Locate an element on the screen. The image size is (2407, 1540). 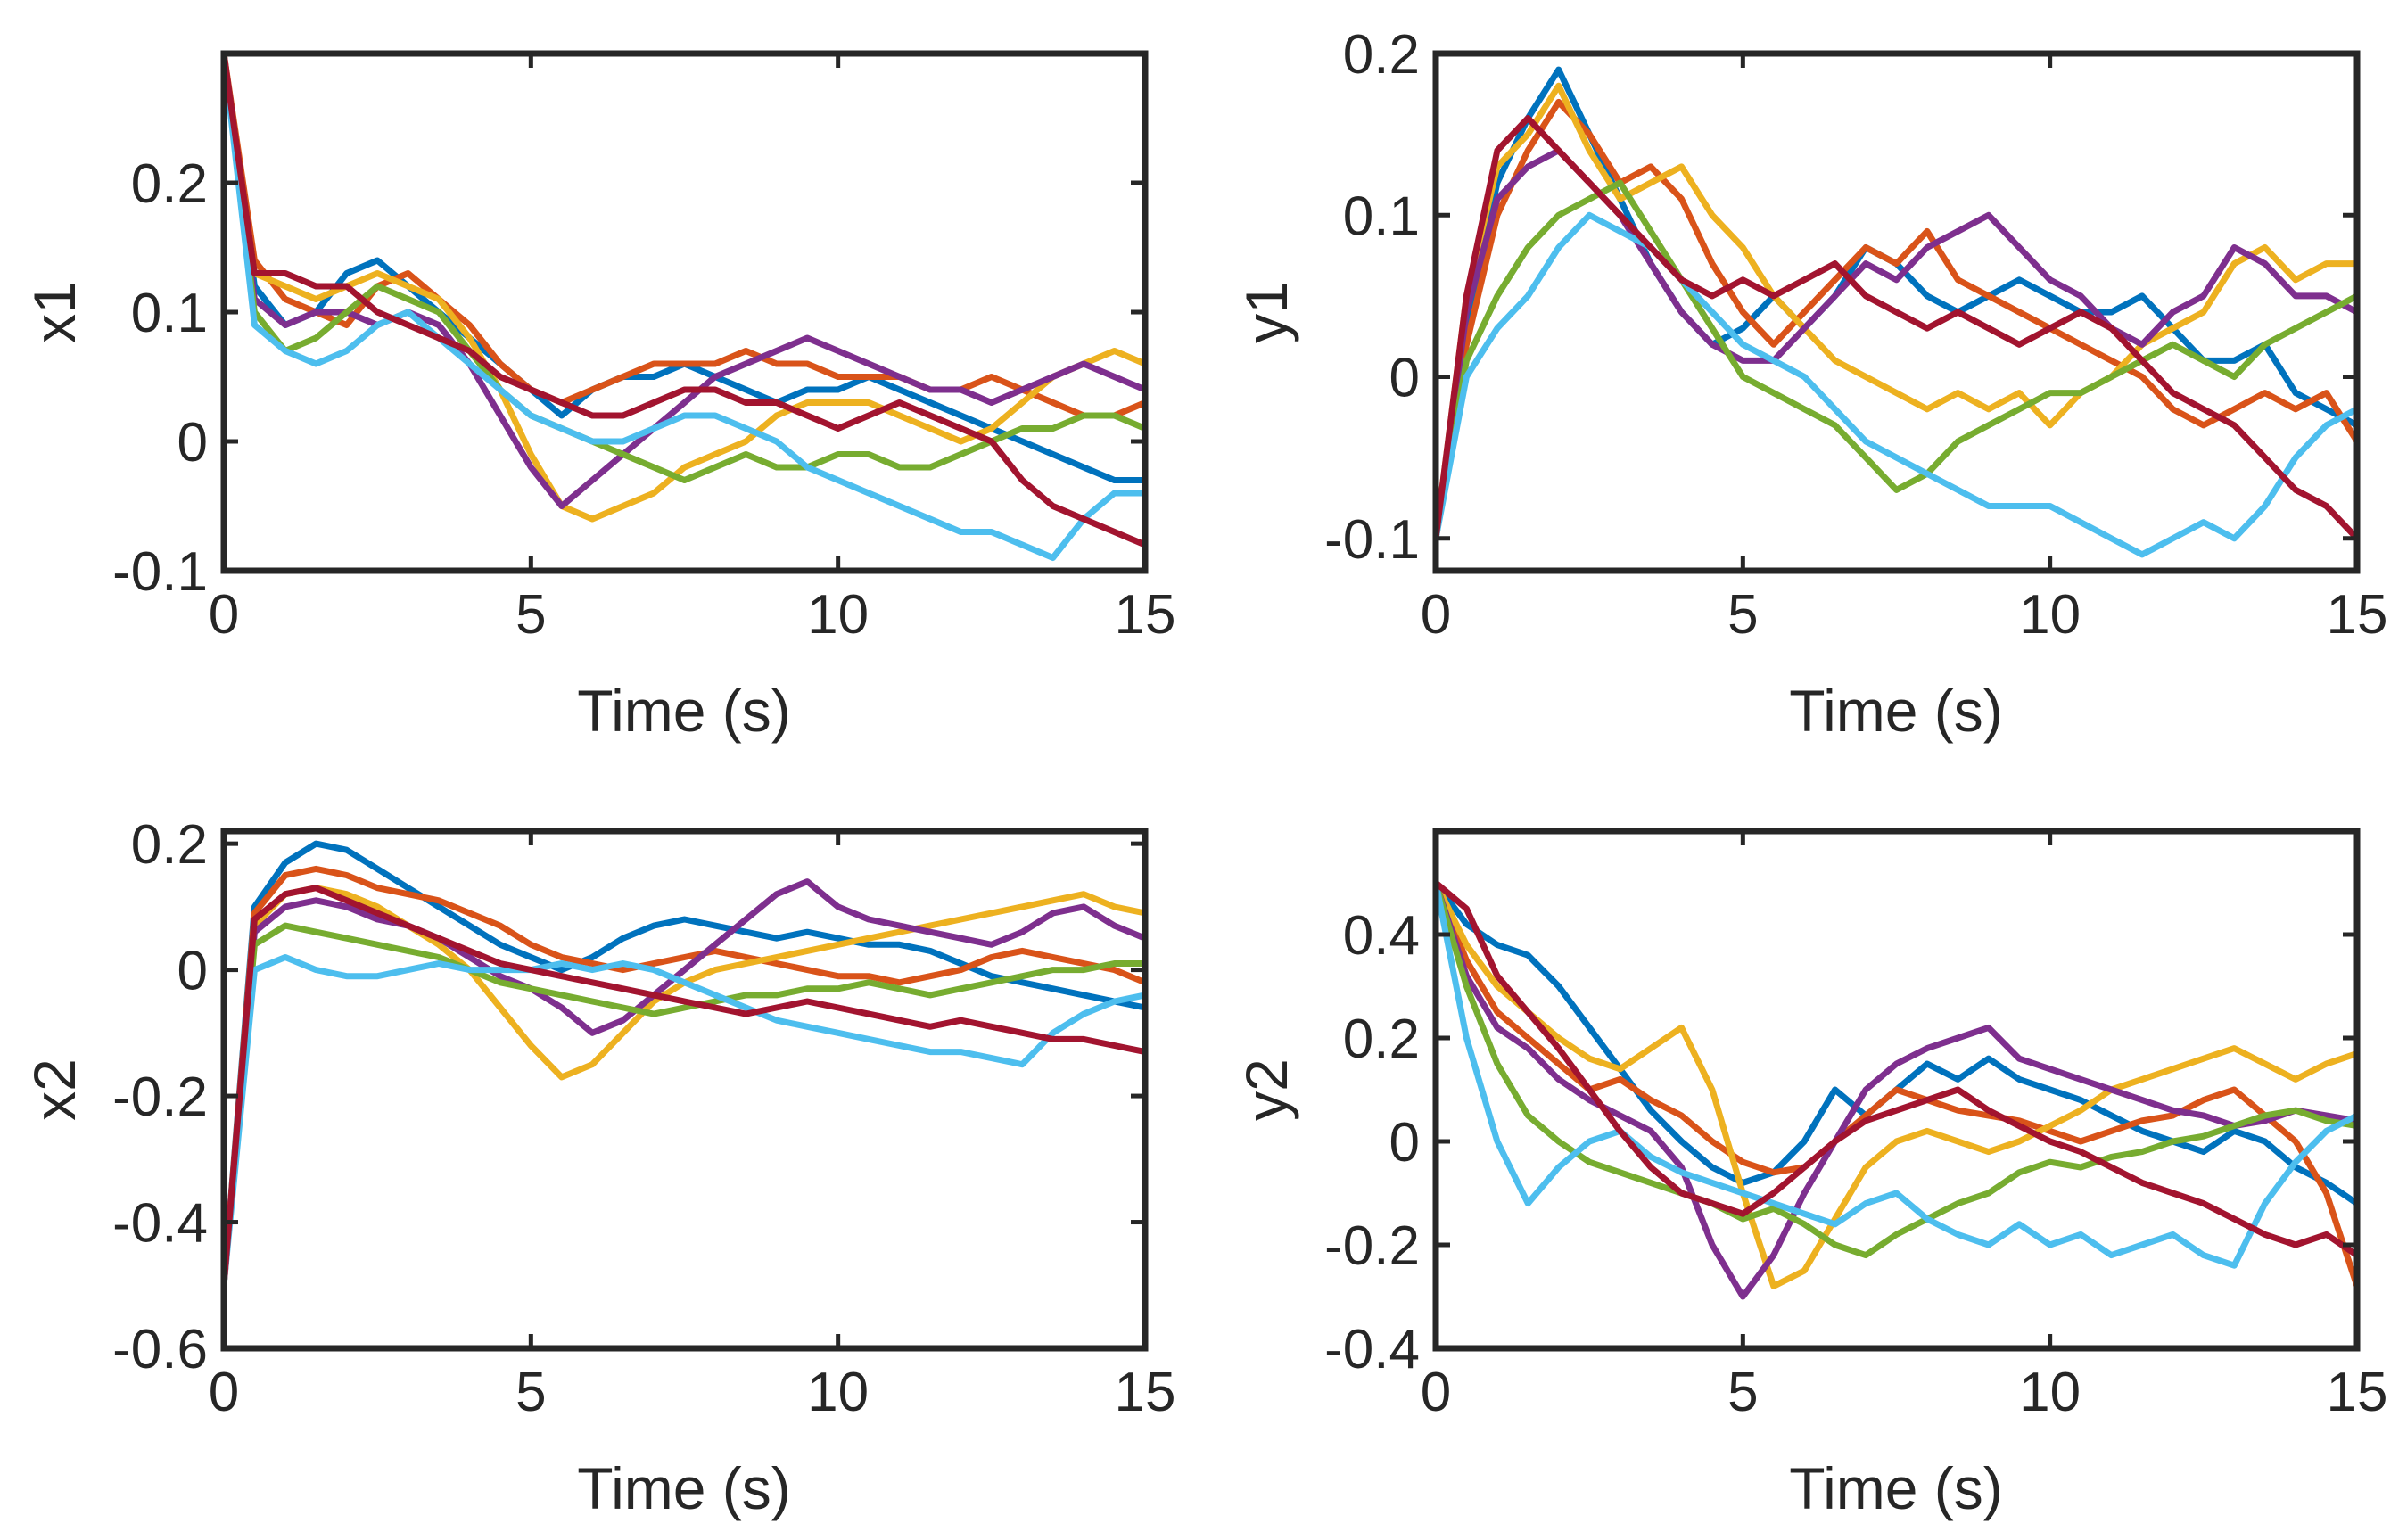
y-tick-label-x1-2: 0.1 is located at coordinates (169, 313).